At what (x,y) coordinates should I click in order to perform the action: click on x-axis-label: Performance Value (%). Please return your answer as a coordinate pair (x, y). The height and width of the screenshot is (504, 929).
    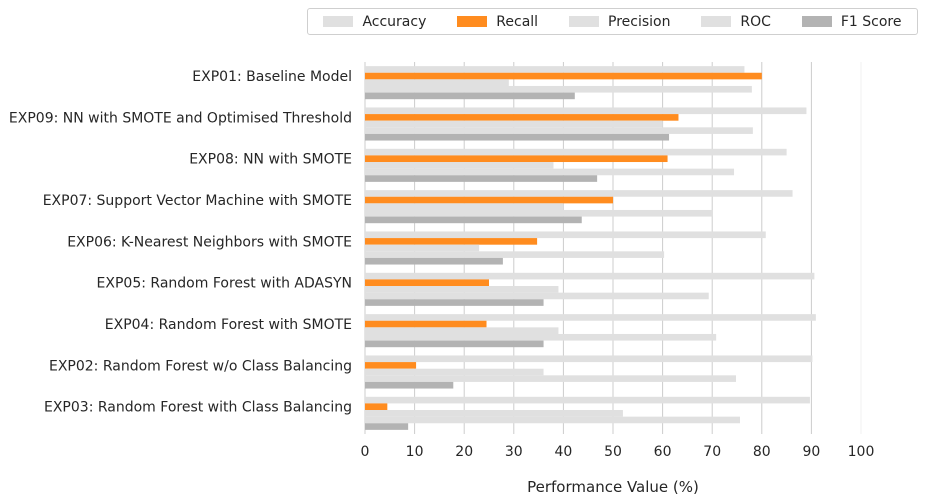
    Looking at the image, I should click on (613, 487).